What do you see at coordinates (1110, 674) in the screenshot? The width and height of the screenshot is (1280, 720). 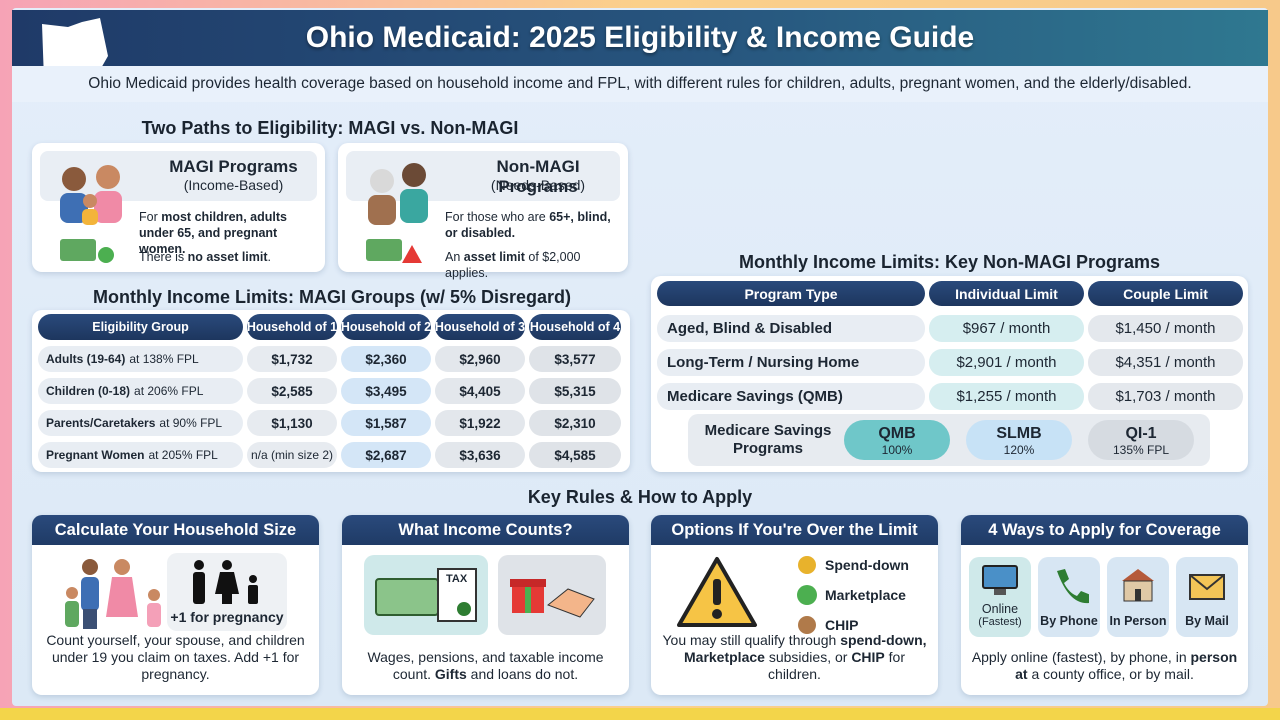 I see `text: a county office, or by mail.` at bounding box center [1110, 674].